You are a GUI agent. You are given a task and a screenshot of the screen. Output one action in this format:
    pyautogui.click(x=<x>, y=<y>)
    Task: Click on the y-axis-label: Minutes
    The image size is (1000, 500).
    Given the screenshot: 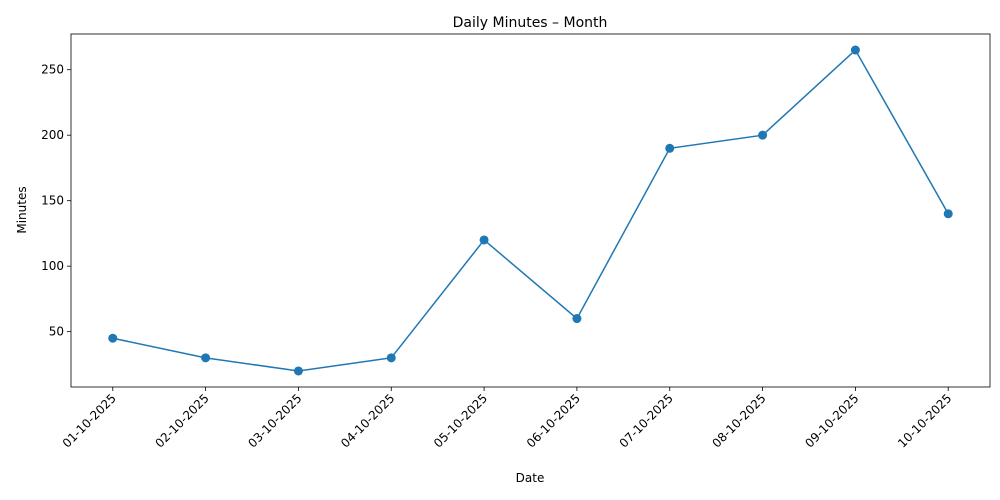 What is the action you would take?
    pyautogui.click(x=22, y=209)
    